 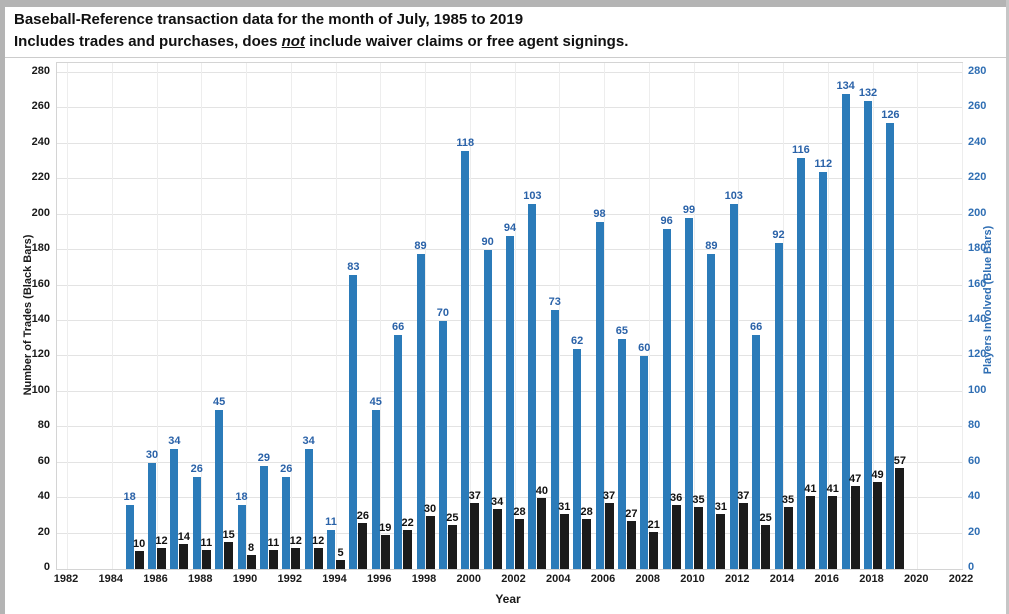 What do you see at coordinates (644, 348) in the screenshot?
I see `players-value-label: 60` at bounding box center [644, 348].